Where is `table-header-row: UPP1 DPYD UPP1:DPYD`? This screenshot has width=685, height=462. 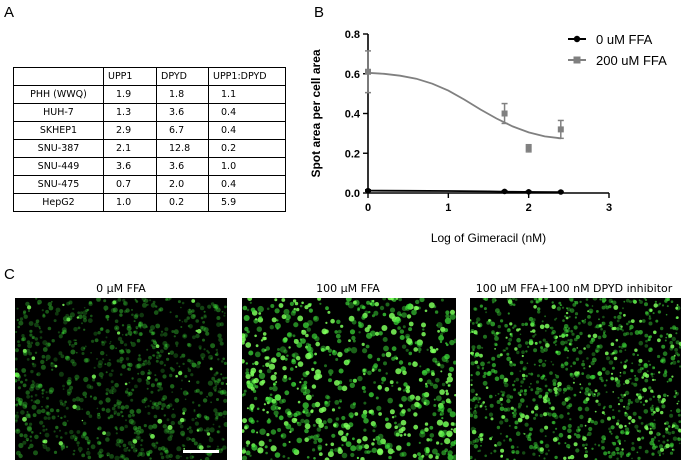
table-header-row: UPP1 DPYD UPP1:DPYD is located at coordinates (149, 76).